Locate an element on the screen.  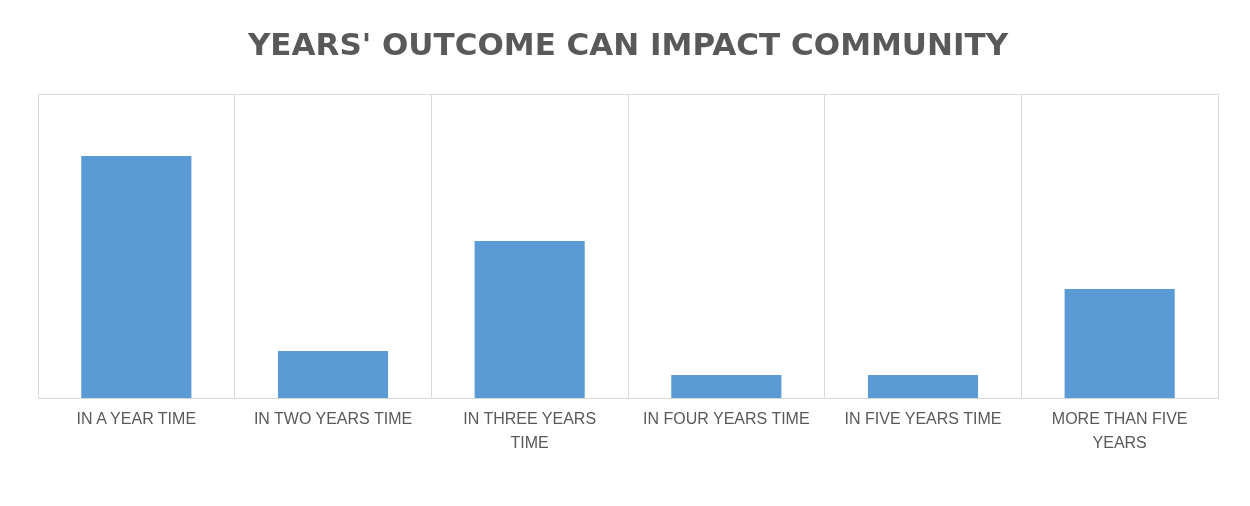
x-tick-label: IN THREE YEARS TIME is located at coordinates (530, 430).